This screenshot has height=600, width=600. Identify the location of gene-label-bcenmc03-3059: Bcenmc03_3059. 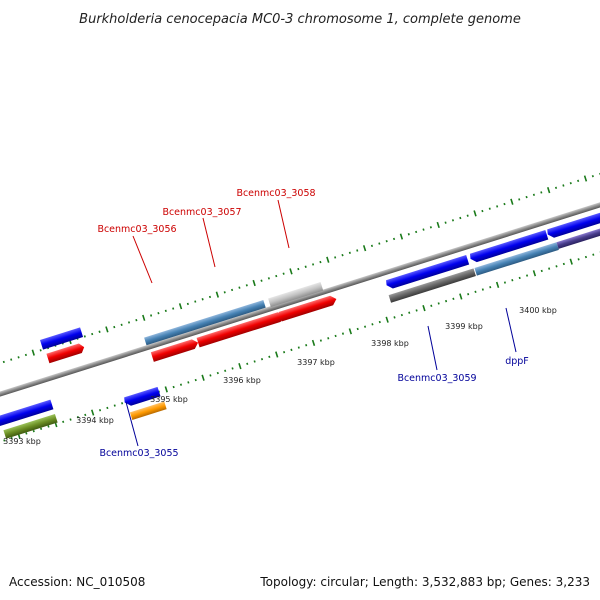
(436, 378).